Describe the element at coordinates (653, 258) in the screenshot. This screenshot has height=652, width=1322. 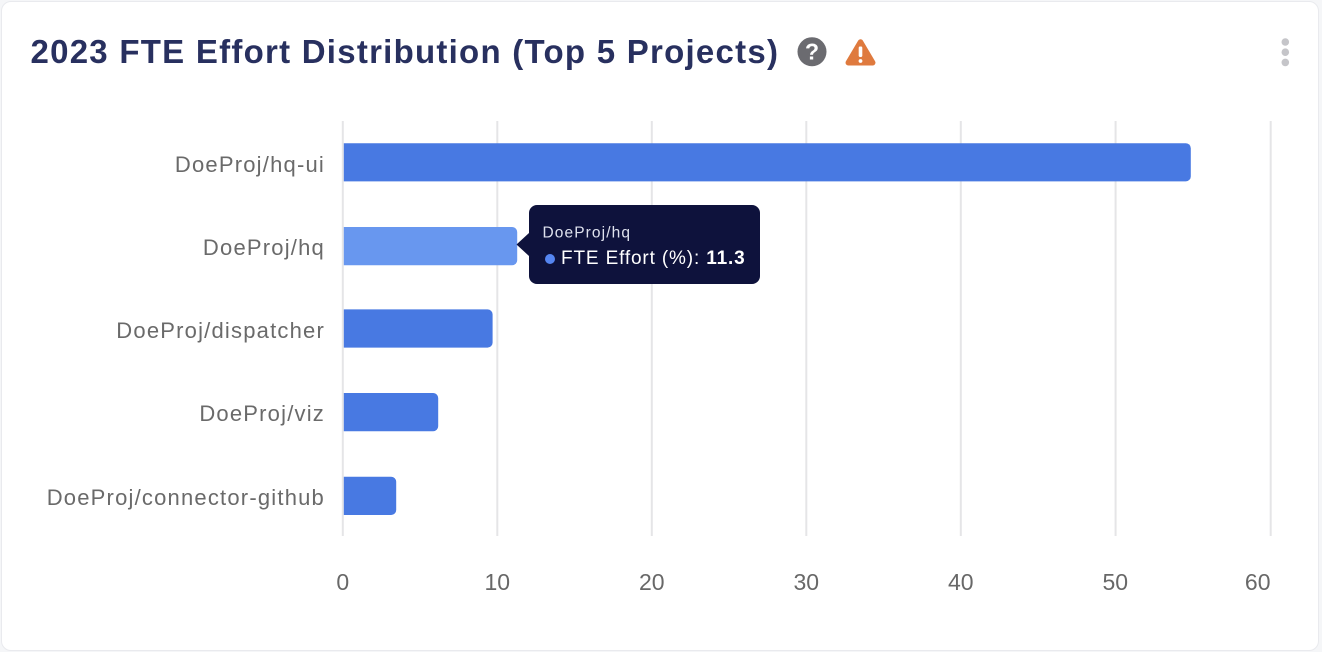
I see `svg-text: FTE Effort (%): 11.3` at that location.